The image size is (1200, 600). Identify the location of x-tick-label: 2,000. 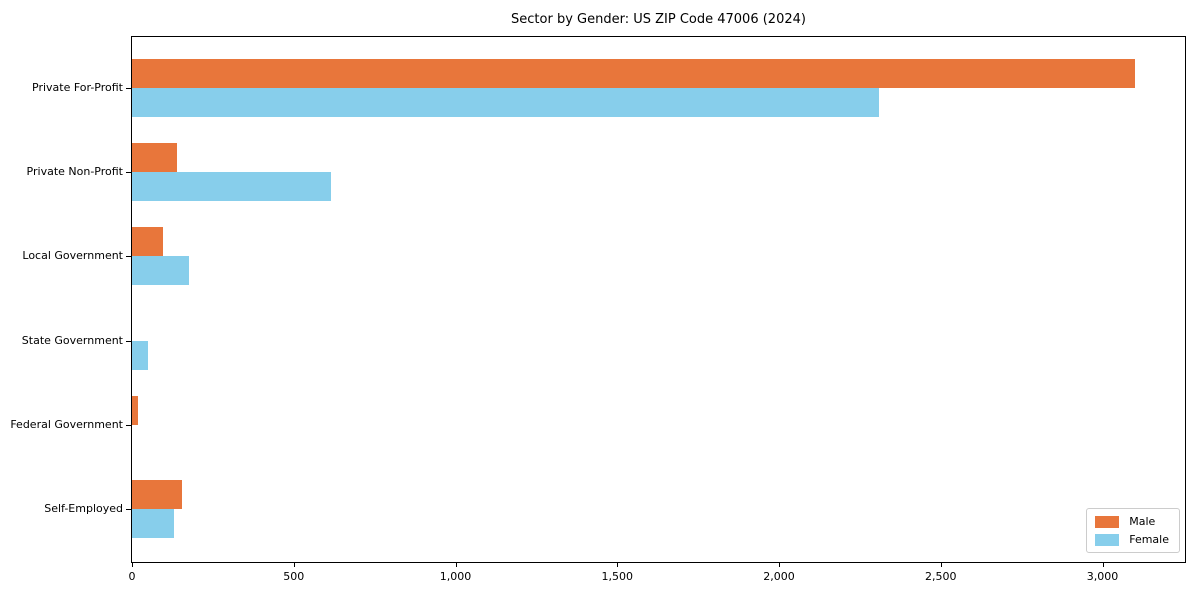
(779, 576).